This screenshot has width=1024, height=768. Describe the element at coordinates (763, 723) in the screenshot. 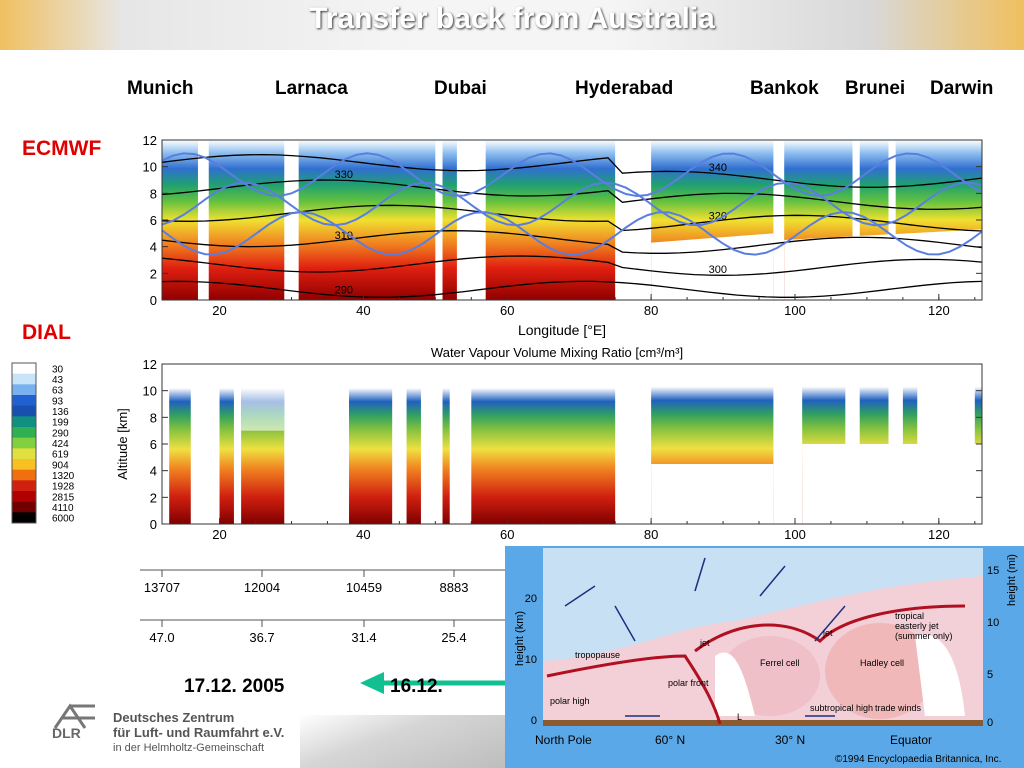

I see `inset-ground` at that location.